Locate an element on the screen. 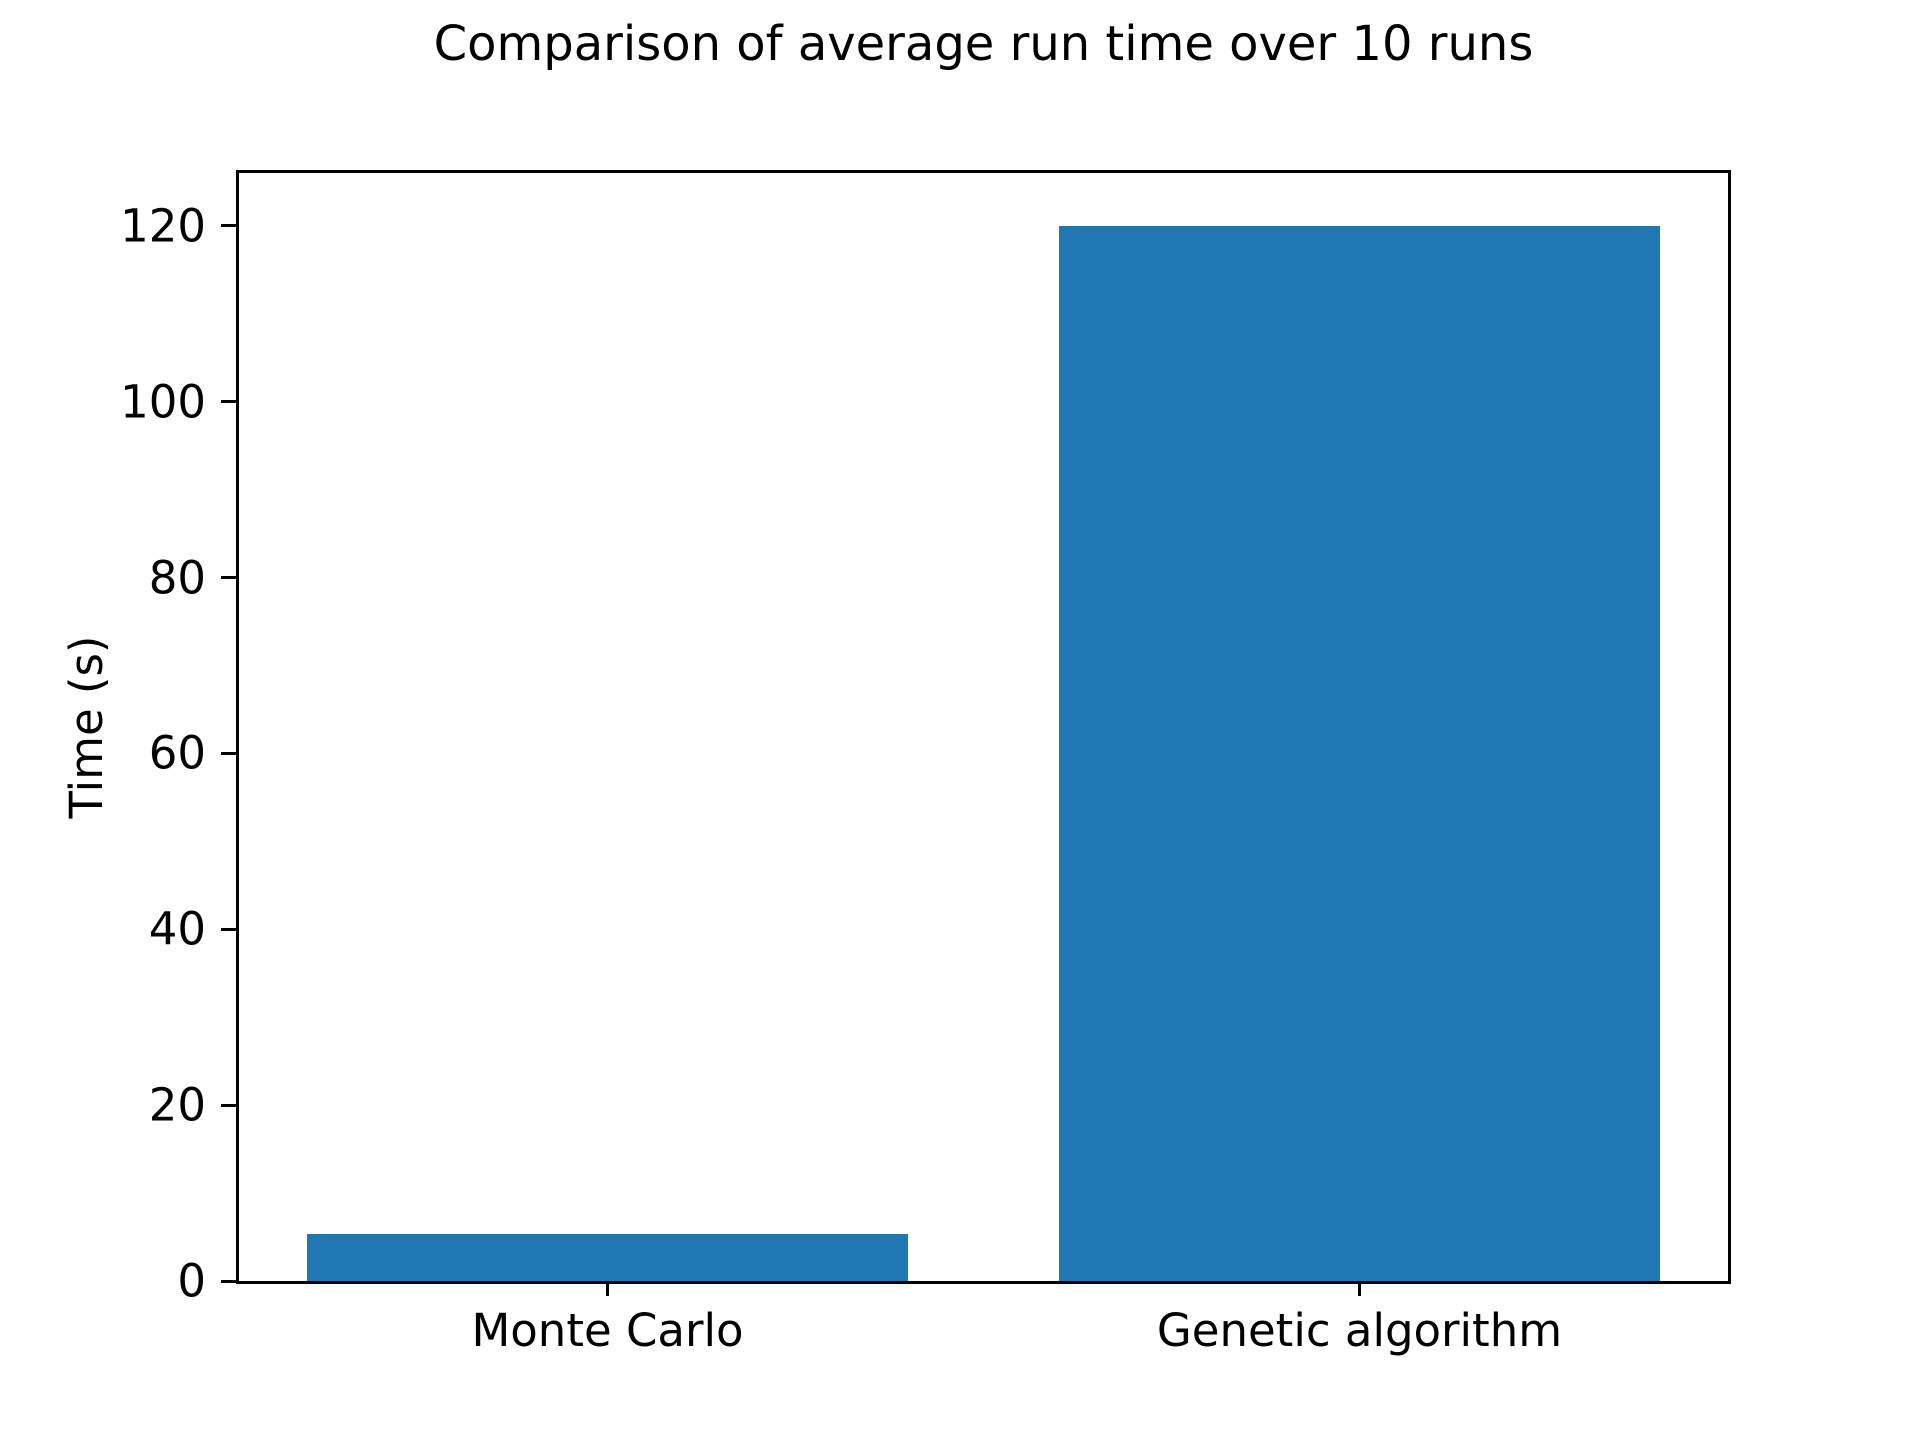 The image size is (1920, 1440). x-tick-label: Monte Carlo is located at coordinates (607, 1330).